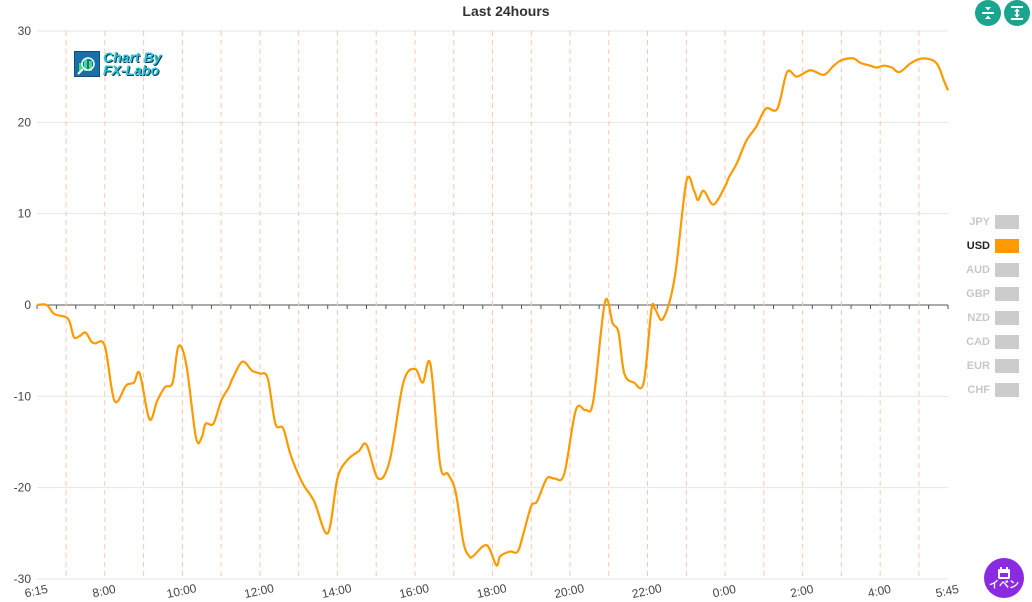  What do you see at coordinates (802, 591) in the screenshot?
I see `x-tick-label: 2:00` at bounding box center [802, 591].